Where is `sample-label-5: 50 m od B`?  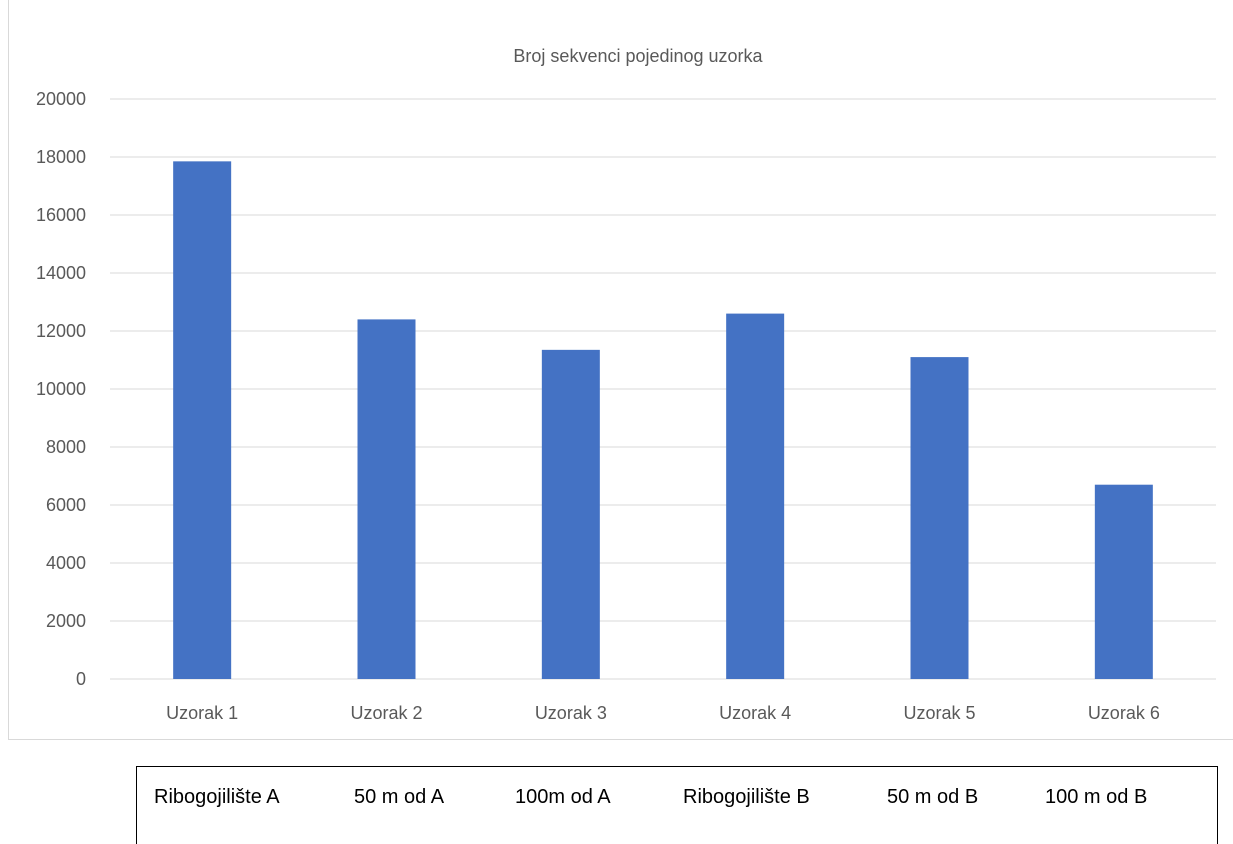 sample-label-5: 50 m od B is located at coordinates (933, 797).